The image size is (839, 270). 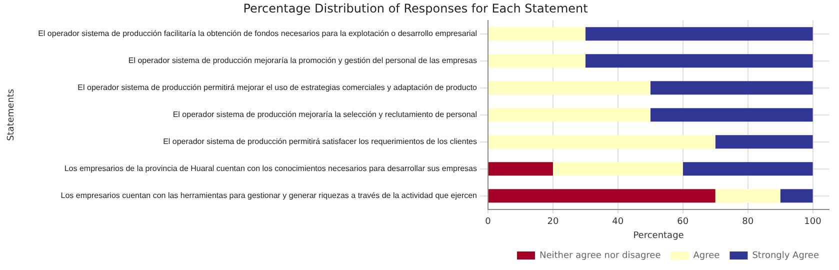 What do you see at coordinates (325, 115) in the screenshot?
I see `y-tick-label: El operador sistema de producción mejoraría la selección y reclutamiento de personal` at bounding box center [325, 115].